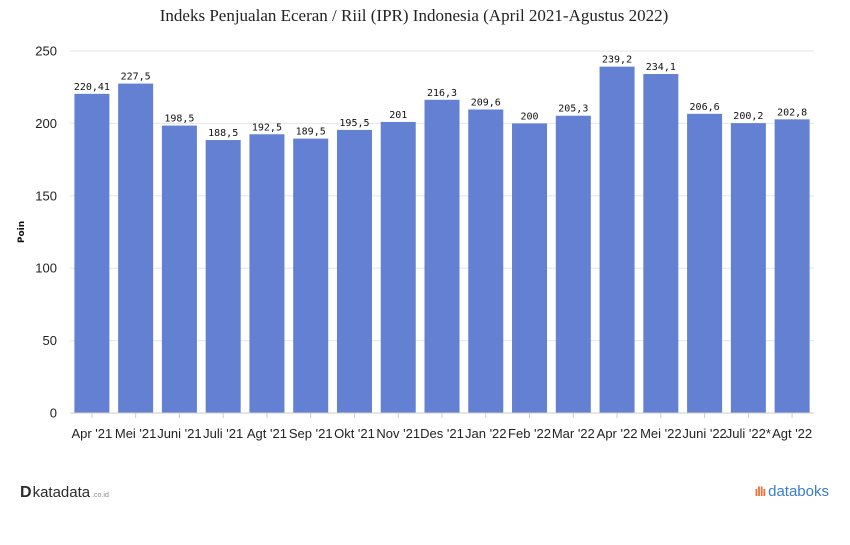  I want to click on x-tick-label: Mei '22, so click(661, 433).